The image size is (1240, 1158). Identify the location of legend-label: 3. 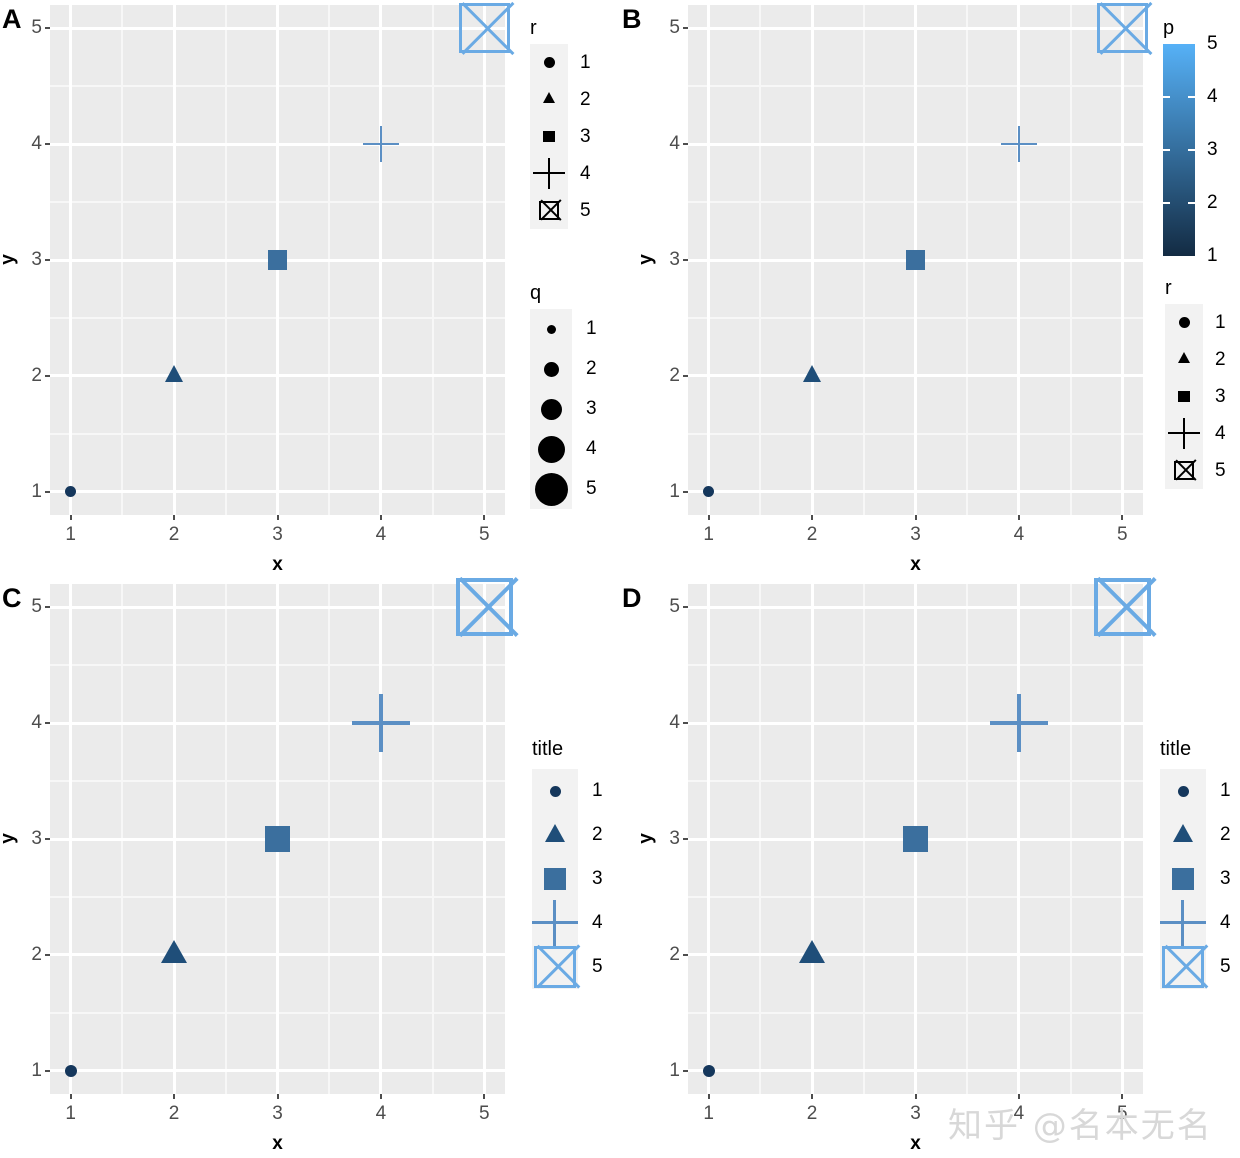
(1220, 396).